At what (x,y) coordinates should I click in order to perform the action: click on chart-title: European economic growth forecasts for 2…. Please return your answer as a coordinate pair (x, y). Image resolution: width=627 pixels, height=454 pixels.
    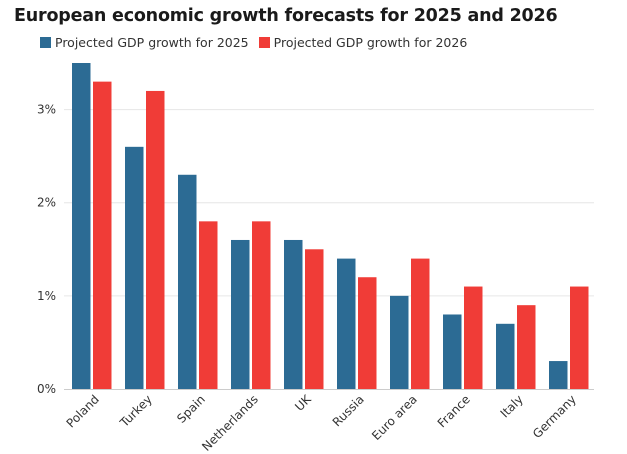
    Looking at the image, I should click on (286, 16).